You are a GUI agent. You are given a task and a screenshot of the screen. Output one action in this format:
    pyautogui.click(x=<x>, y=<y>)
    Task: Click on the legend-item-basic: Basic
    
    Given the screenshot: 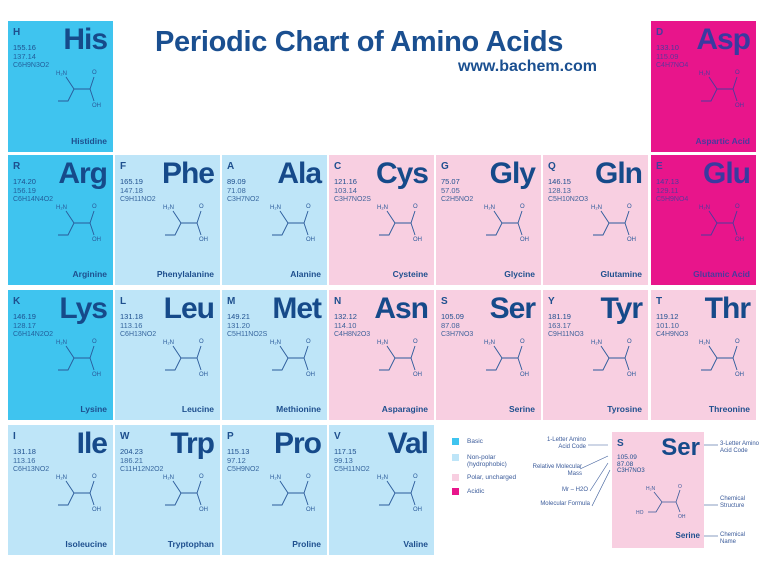 What is the action you would take?
    pyautogui.click(x=467, y=441)
    